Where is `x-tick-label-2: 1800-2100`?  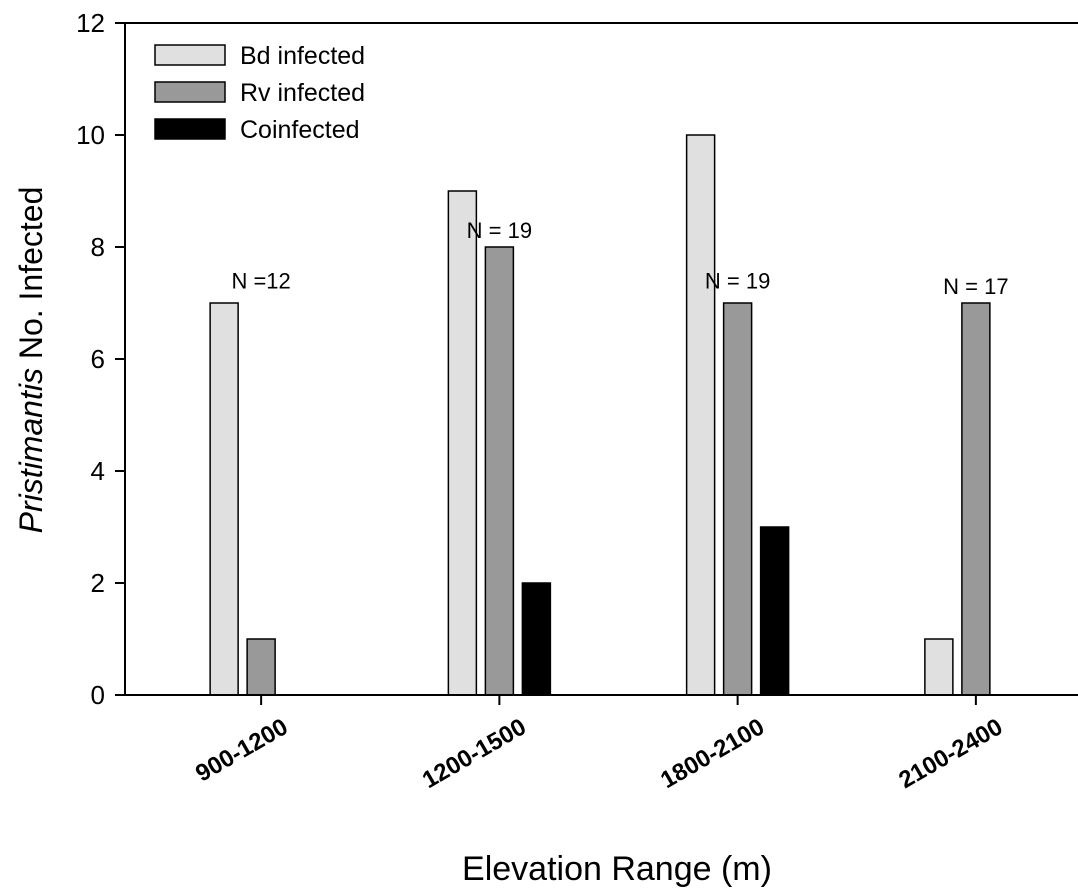 x-tick-label-2: 1800-2100 is located at coordinates (712, 753).